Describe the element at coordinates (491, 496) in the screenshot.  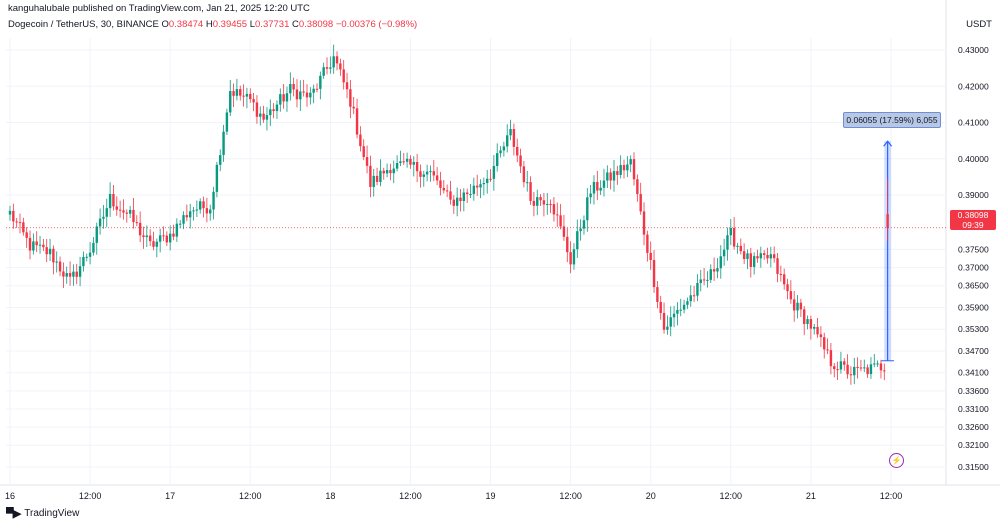
I see `x-tick-label: 19` at that location.